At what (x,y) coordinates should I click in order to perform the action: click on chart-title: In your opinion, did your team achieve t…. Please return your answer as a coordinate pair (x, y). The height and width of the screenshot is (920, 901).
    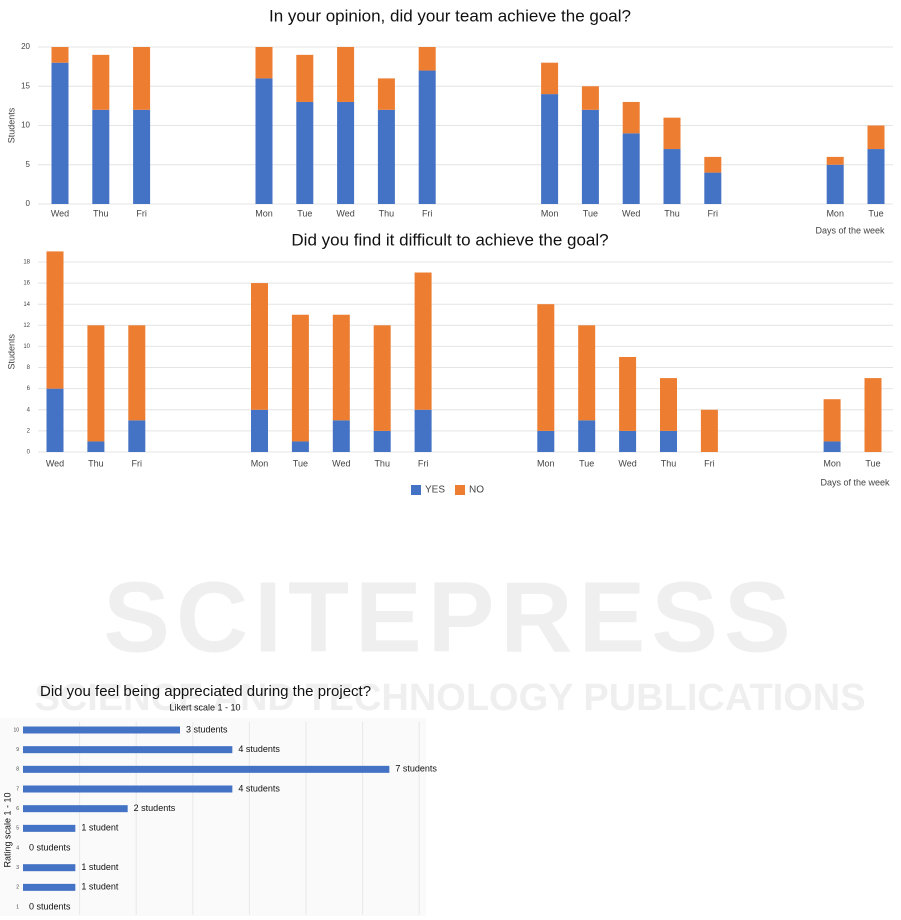
    Looking at the image, I should click on (450, 15).